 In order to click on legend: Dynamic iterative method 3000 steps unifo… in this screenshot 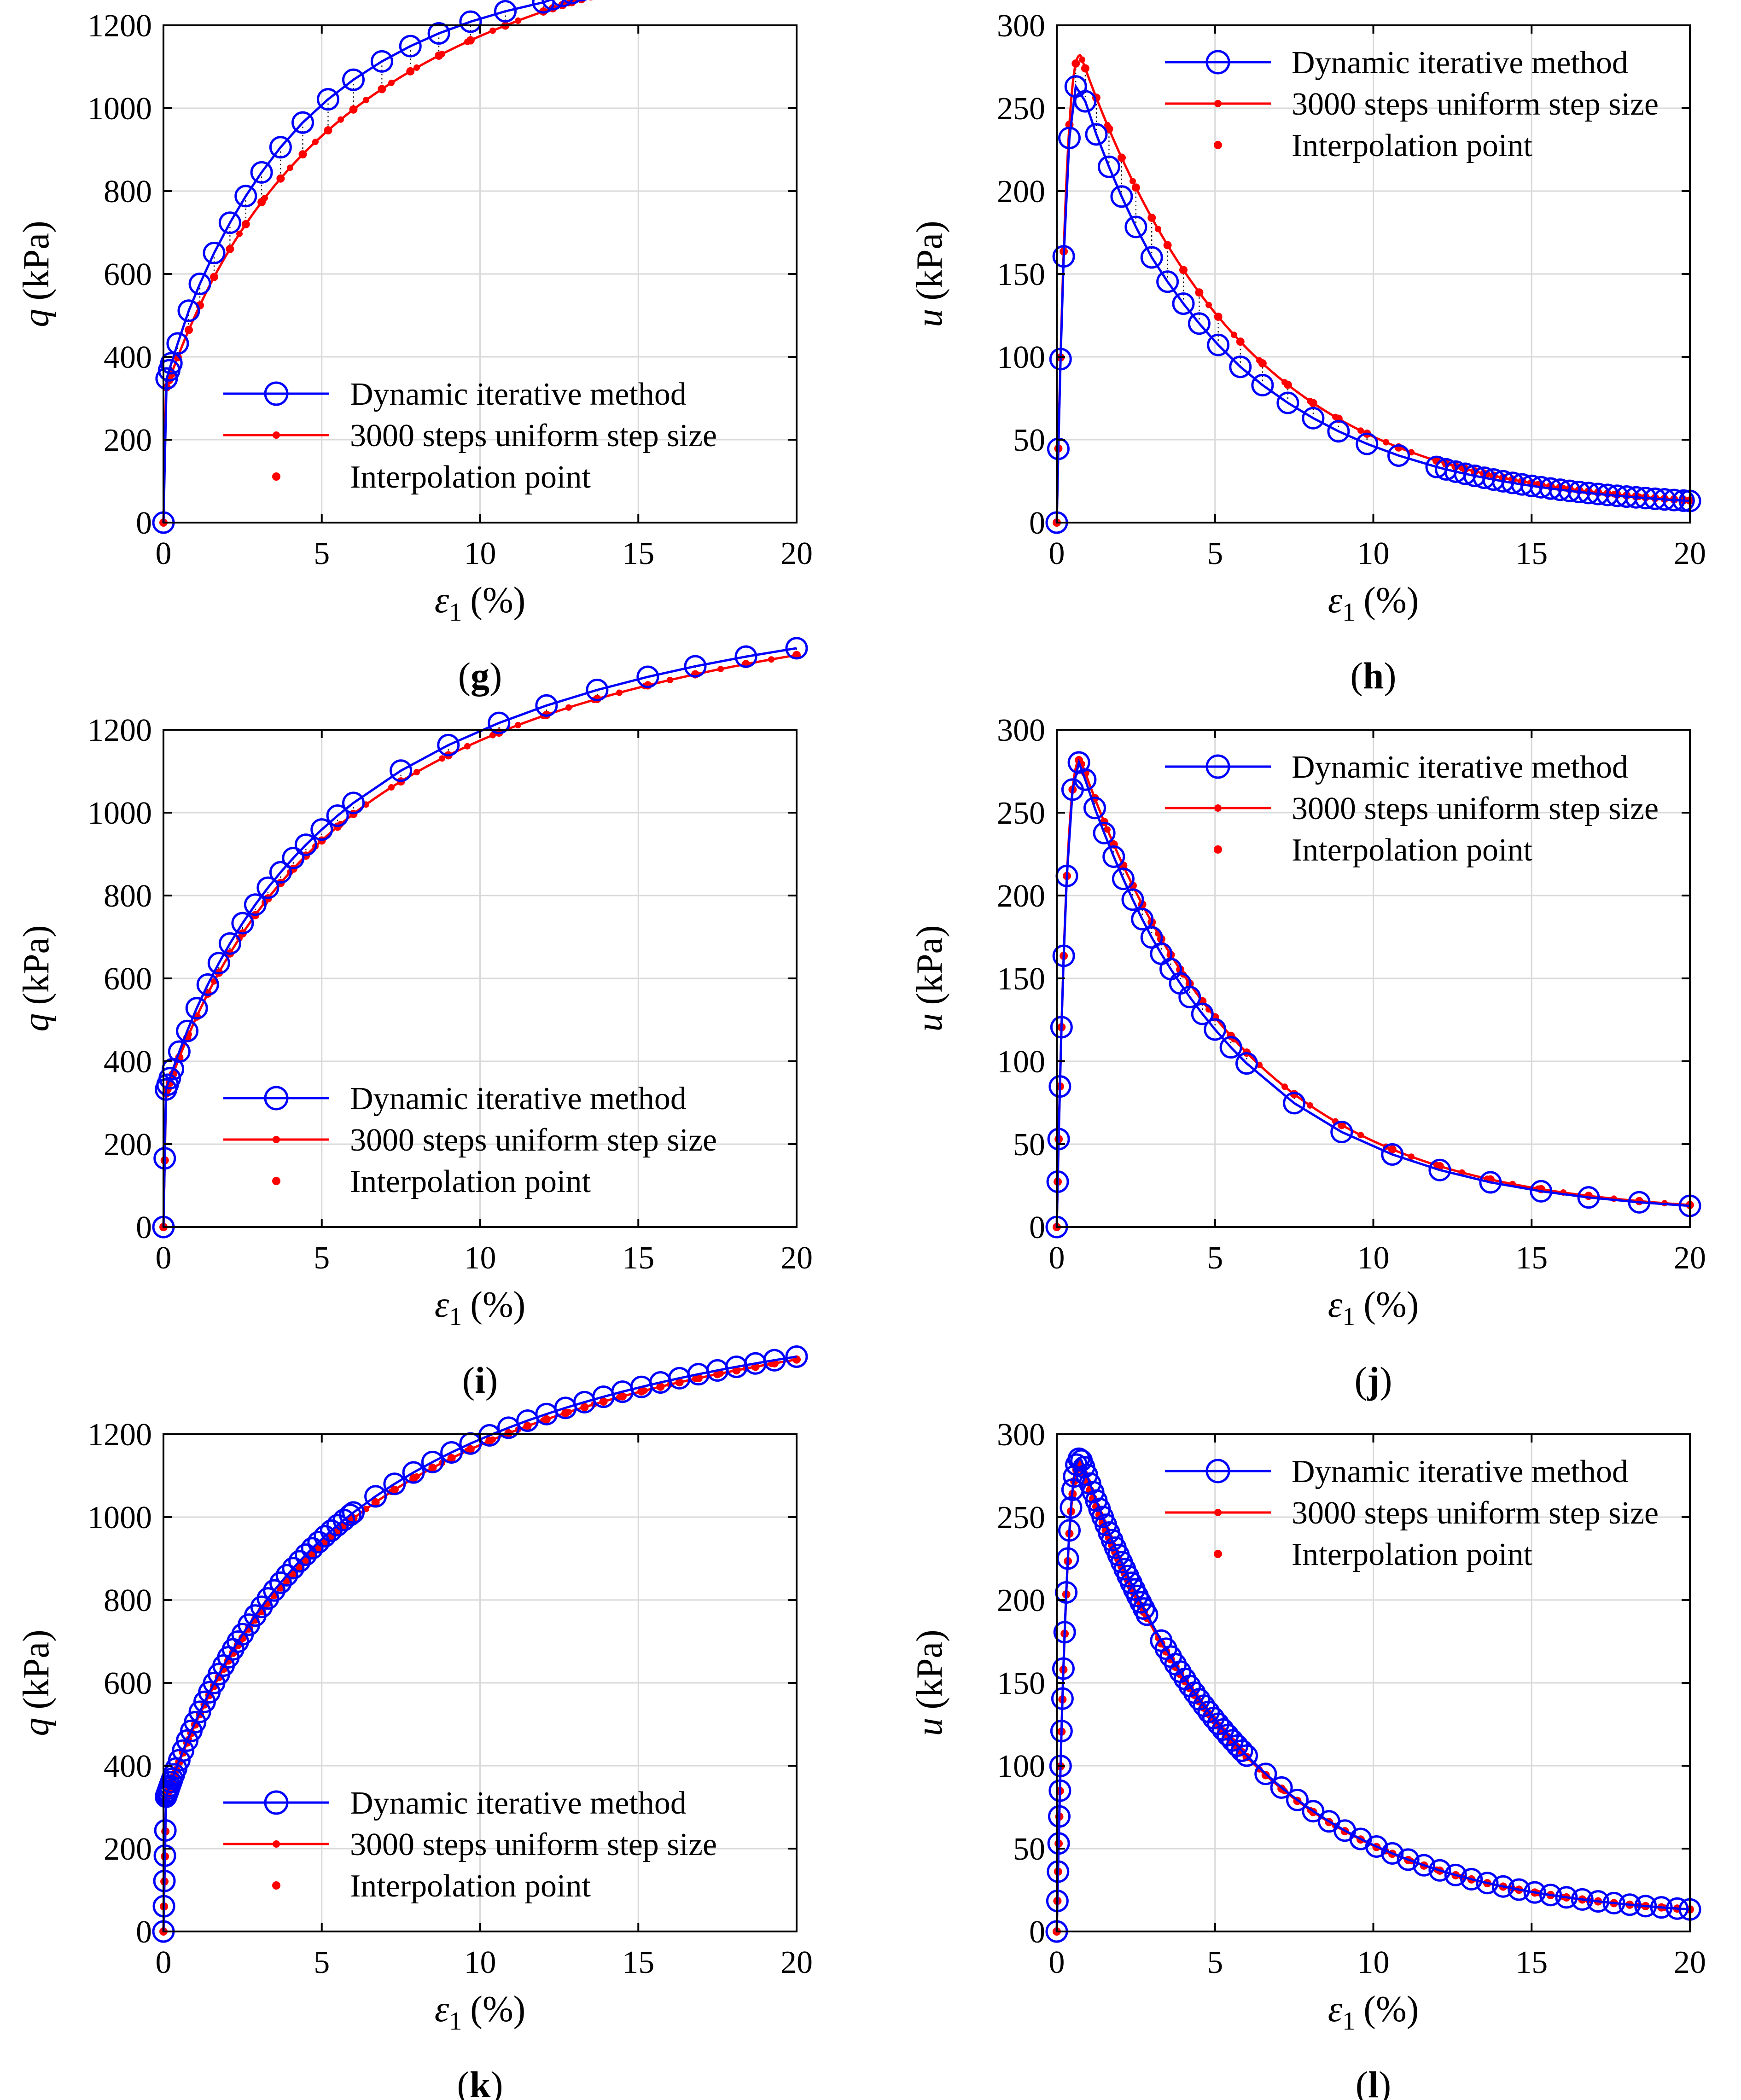, I will do `click(470, 1845)`.